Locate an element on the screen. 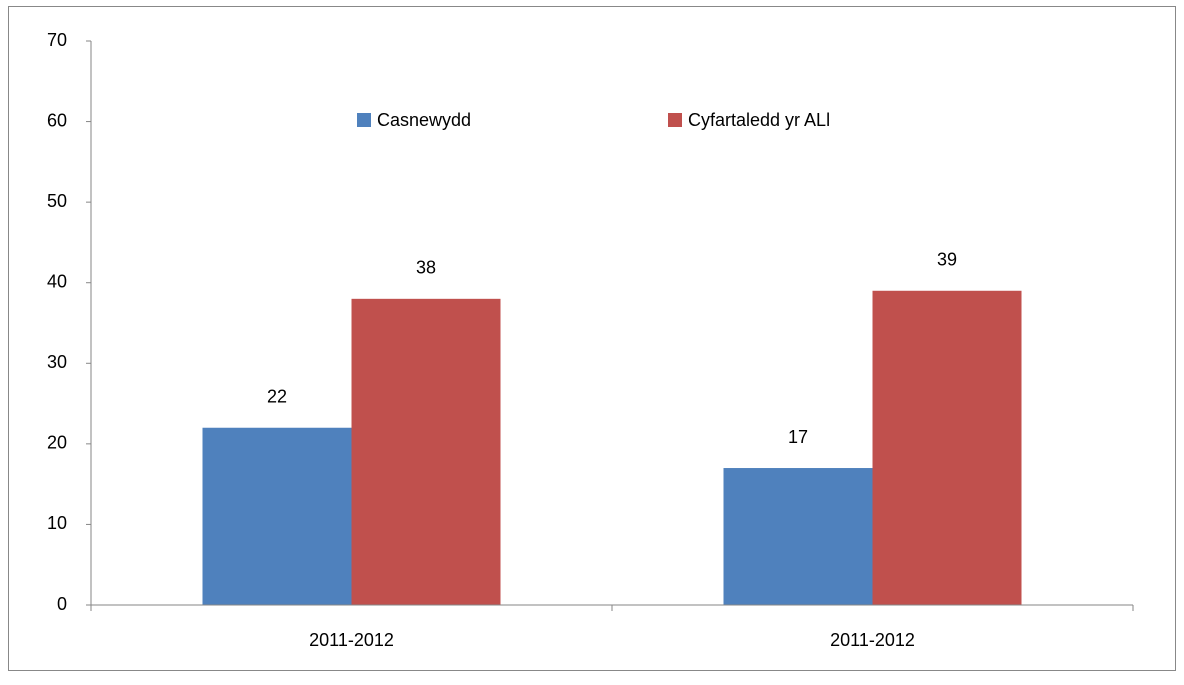 The width and height of the screenshot is (1184, 685). y-tick-label: 60 is located at coordinates (57, 120).